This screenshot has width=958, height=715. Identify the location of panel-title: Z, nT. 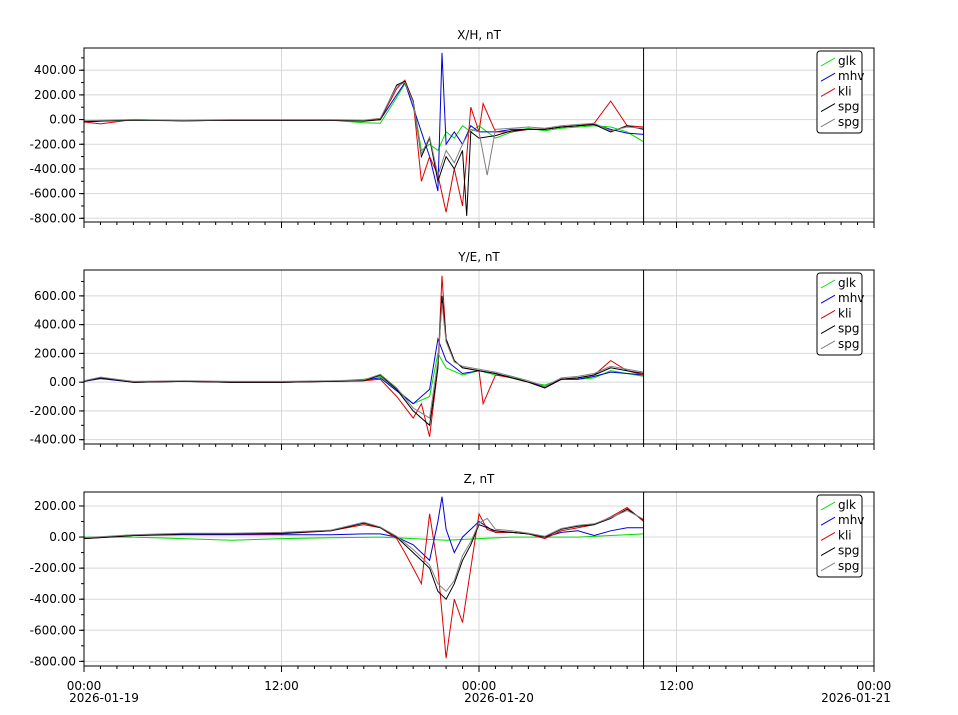
(479, 479).